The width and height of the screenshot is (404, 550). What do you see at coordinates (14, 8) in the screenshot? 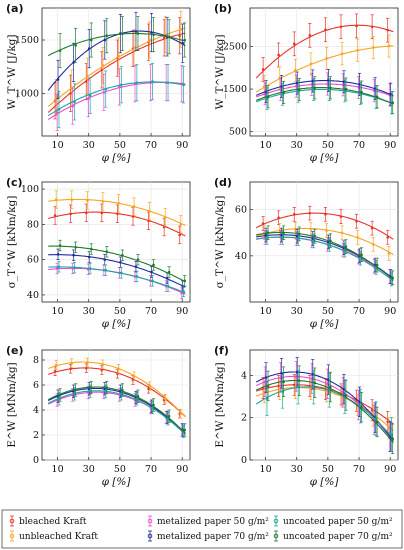
I see `panel-label: (a)` at bounding box center [14, 8].